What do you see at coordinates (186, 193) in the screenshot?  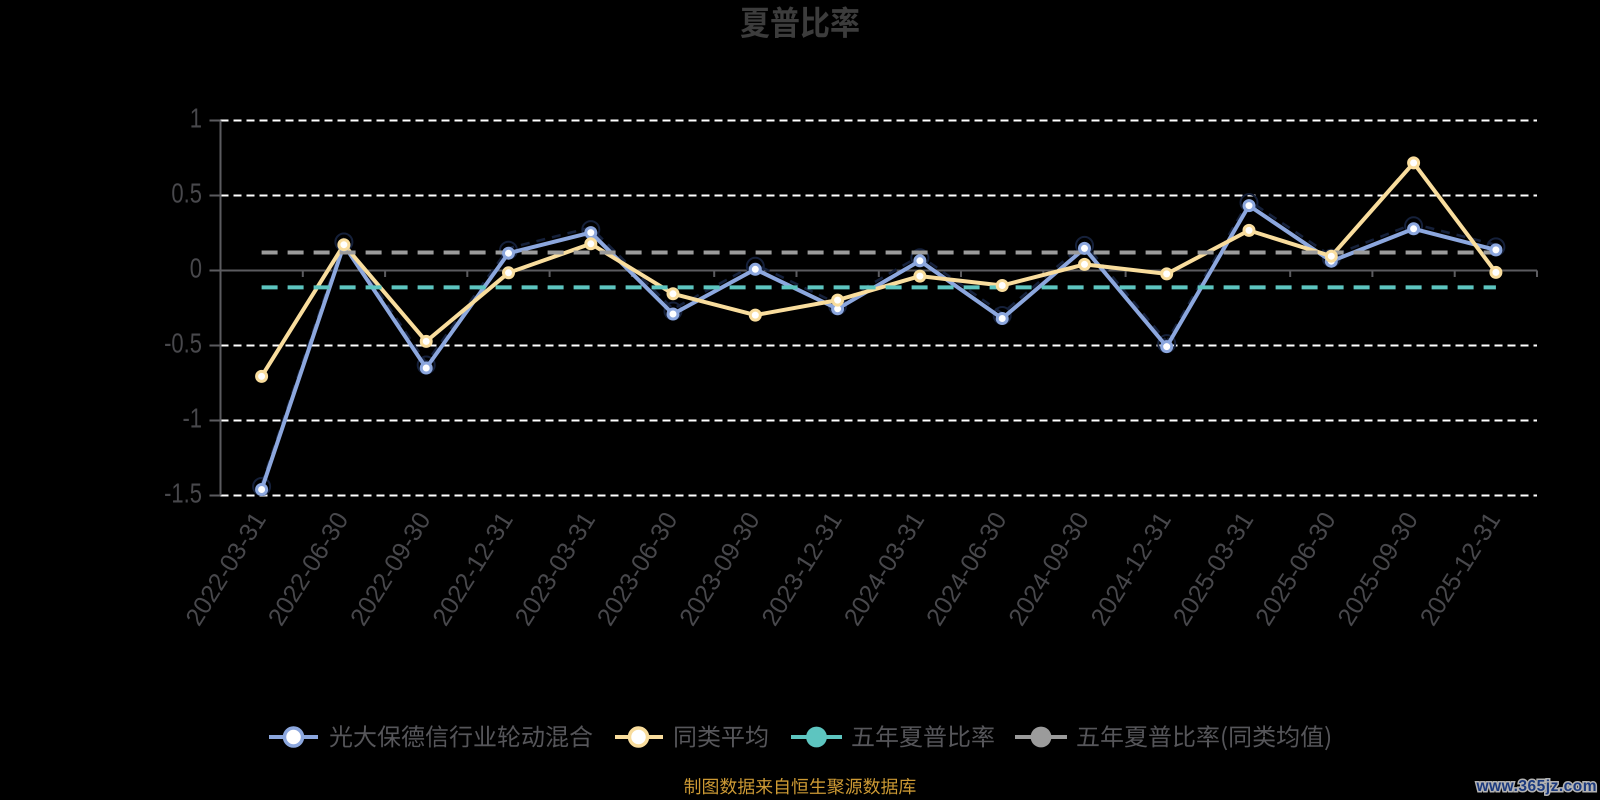 I see `svg-text: 0.5` at bounding box center [186, 193].